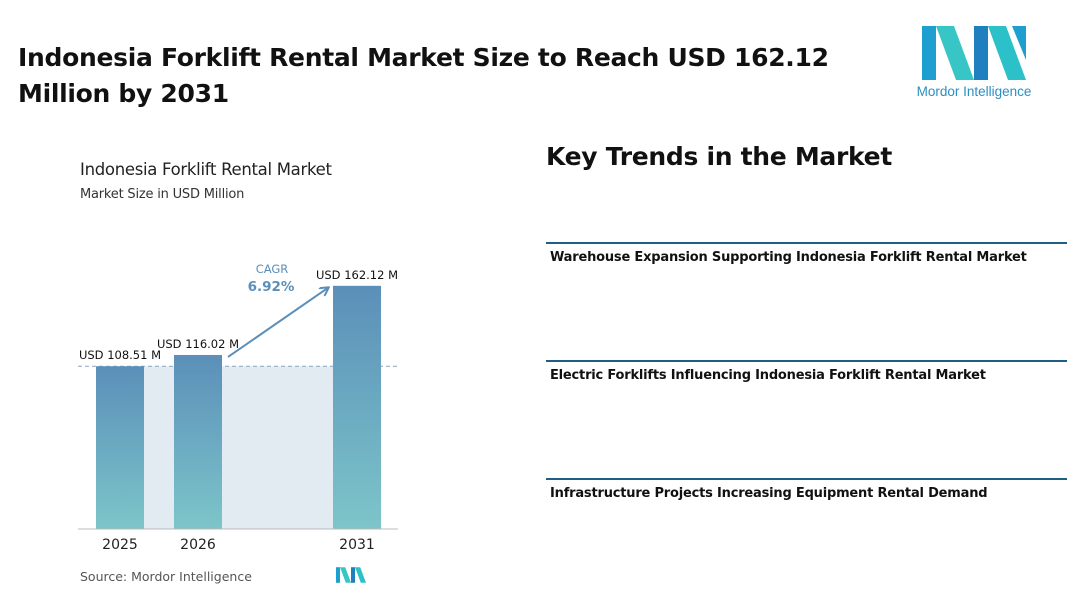  Describe the element at coordinates (271, 287) in the screenshot. I see `cagr-value: 6.92%` at that location.